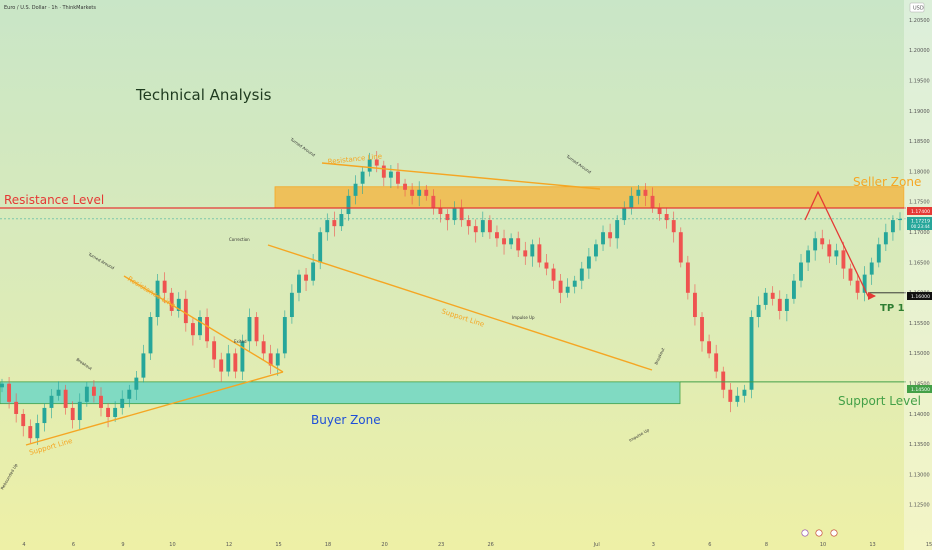 Image resolution: width=932 pixels, height=550 pixels. What do you see at coordinates (151, 292) in the screenshot?
I see `resistance-line-1-label: Resistance Line` at bounding box center [151, 292].